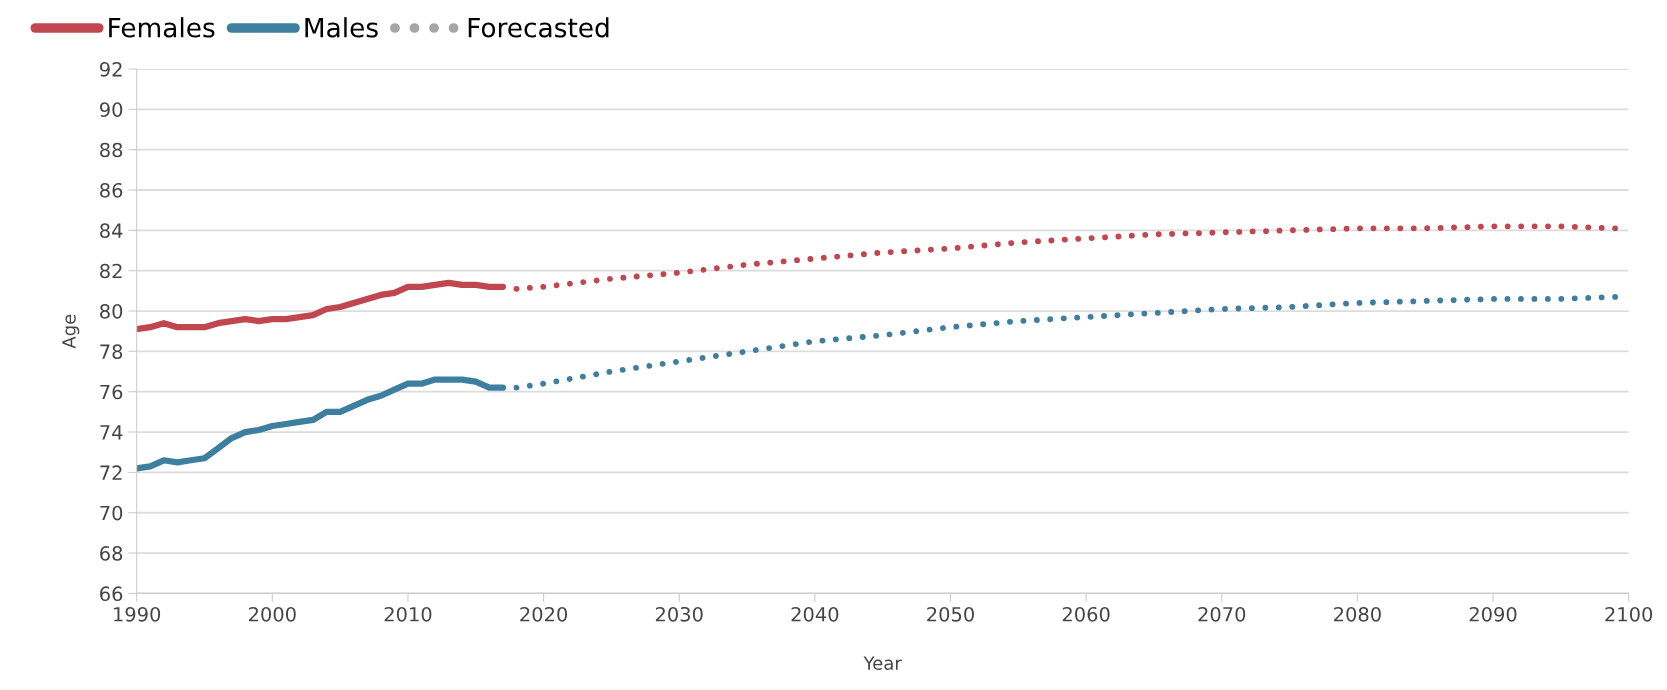 Image resolution: width=1667 pixels, height=690 pixels. I want to click on x-tick-label: 2060, so click(1086, 614).